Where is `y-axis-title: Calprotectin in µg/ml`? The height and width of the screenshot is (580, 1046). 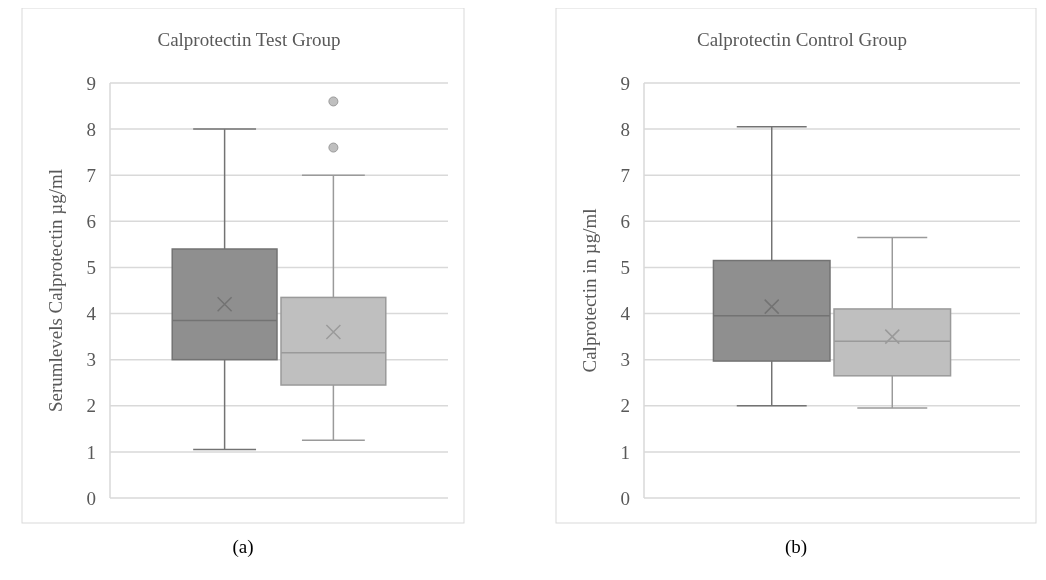
y-axis-title: Calprotectin in µg/ml is located at coordinates (589, 290).